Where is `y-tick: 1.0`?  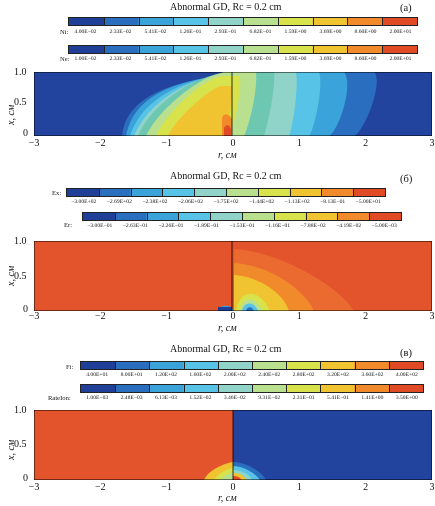 y-tick: 1.0 is located at coordinates (20, 410).